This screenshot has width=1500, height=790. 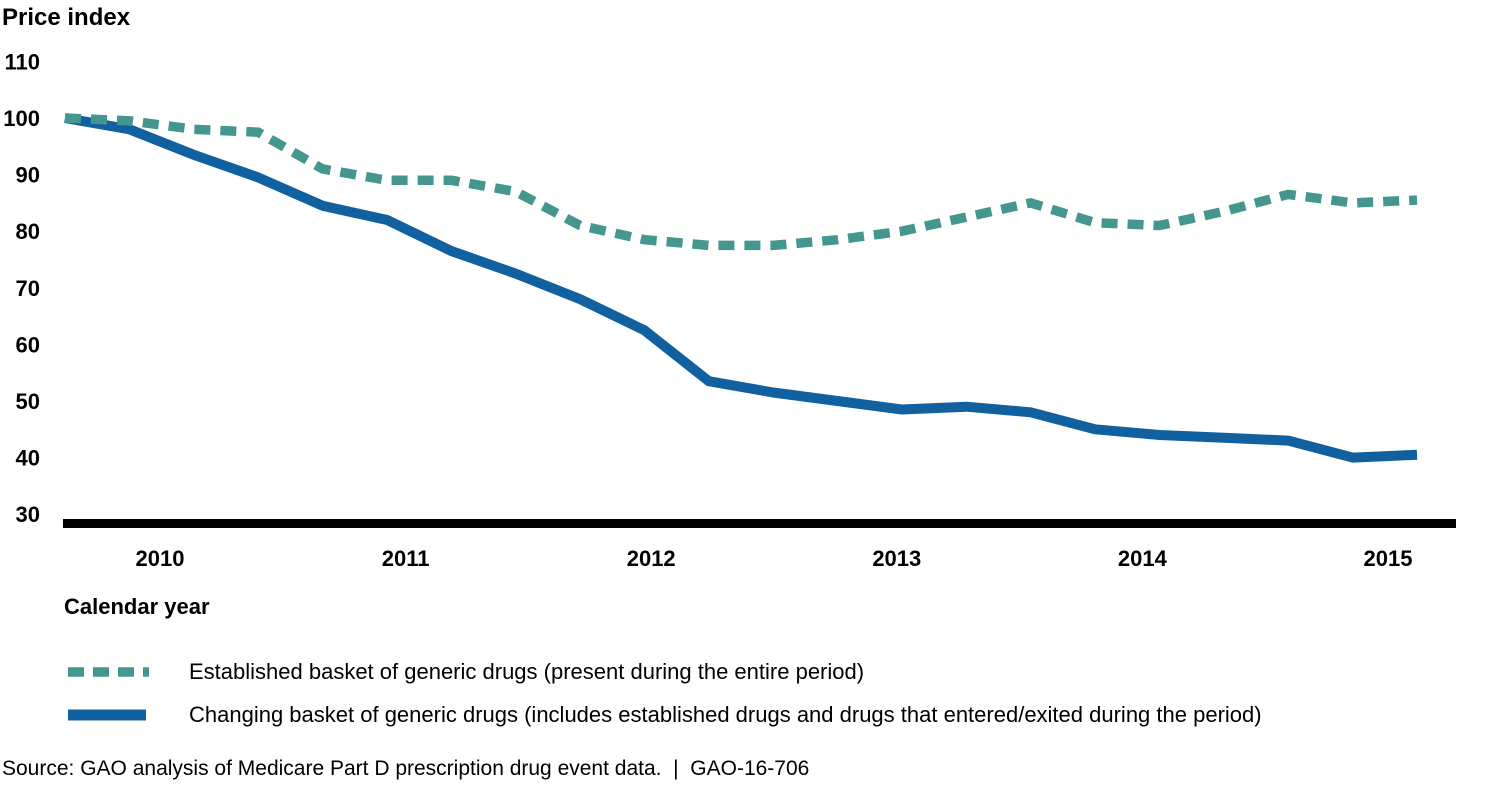 I want to click on x-axis-line, so click(x=759, y=523).